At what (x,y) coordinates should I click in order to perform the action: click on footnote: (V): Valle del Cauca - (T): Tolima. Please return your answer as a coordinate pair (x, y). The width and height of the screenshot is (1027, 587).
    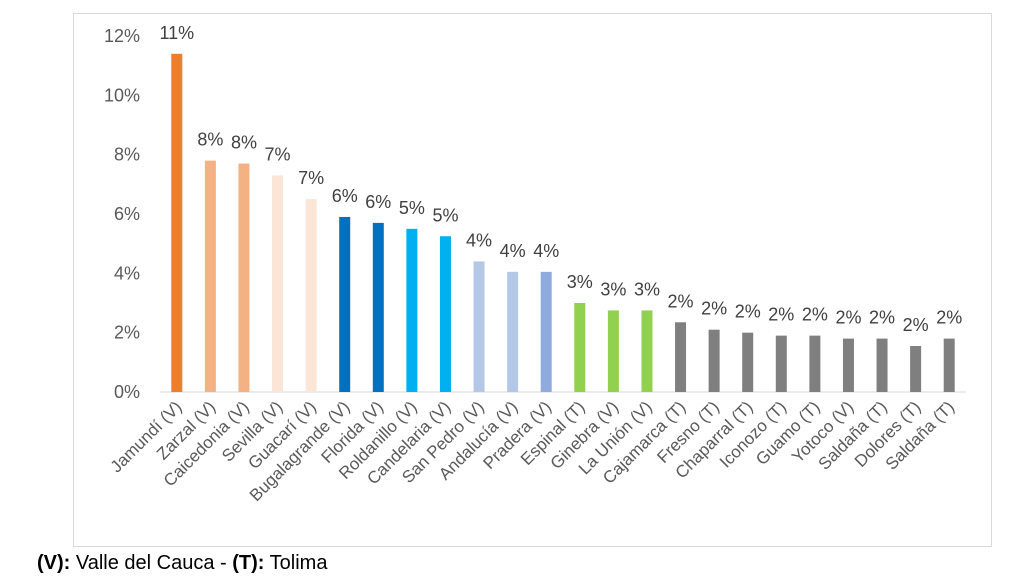
    Looking at the image, I should click on (182, 563).